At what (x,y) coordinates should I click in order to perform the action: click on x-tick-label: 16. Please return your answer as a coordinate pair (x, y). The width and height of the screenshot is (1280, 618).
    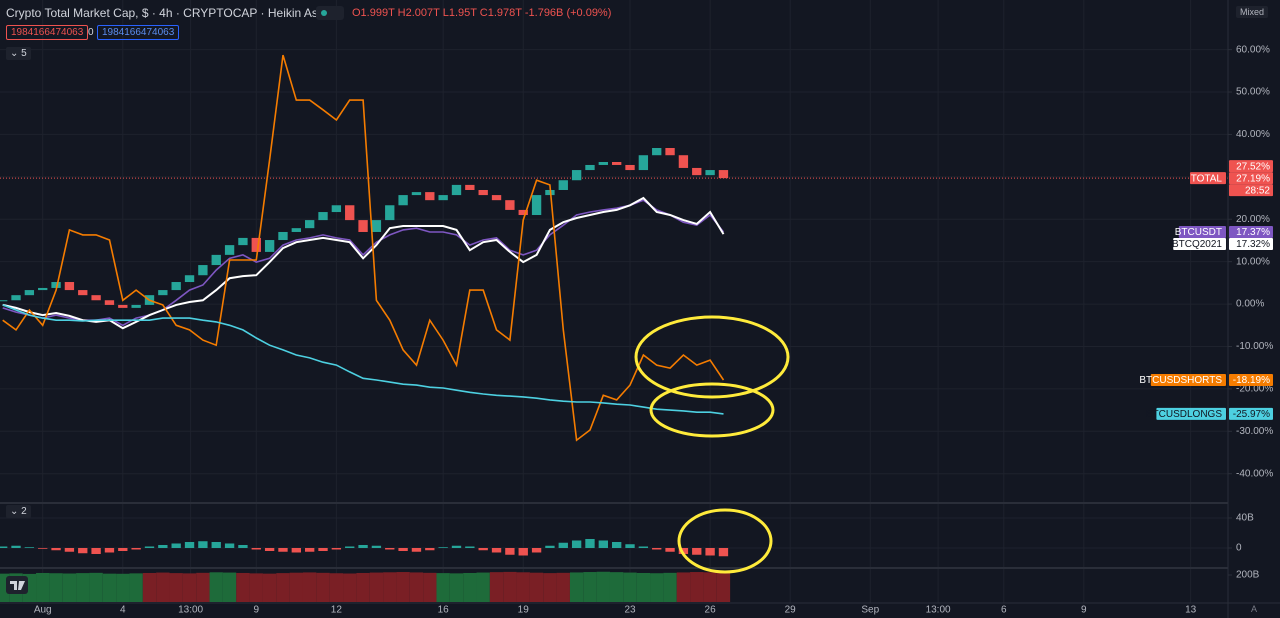
    Looking at the image, I should click on (444, 610).